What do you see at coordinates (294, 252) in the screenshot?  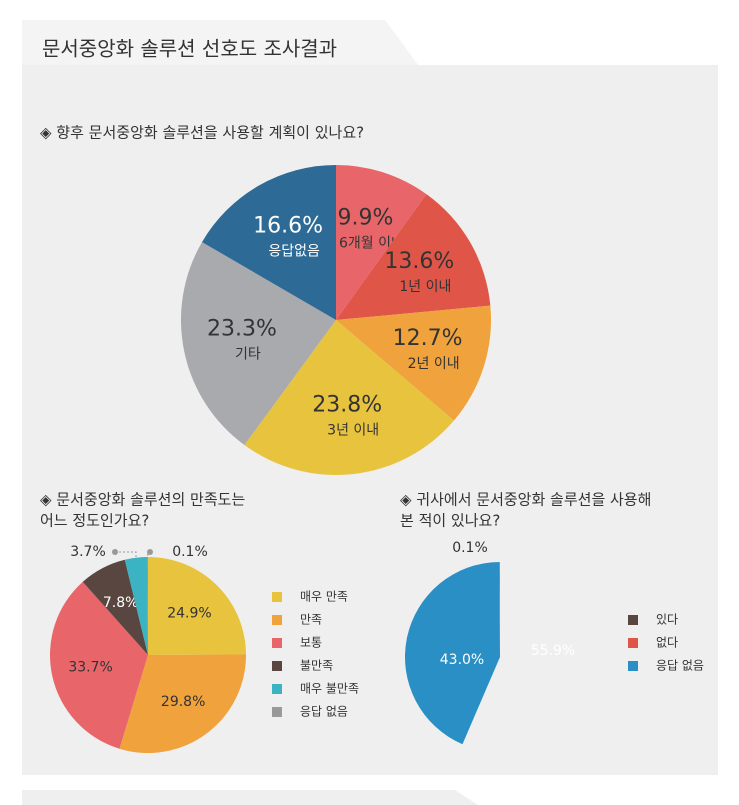 I see `slice-name: 응답없음` at bounding box center [294, 252].